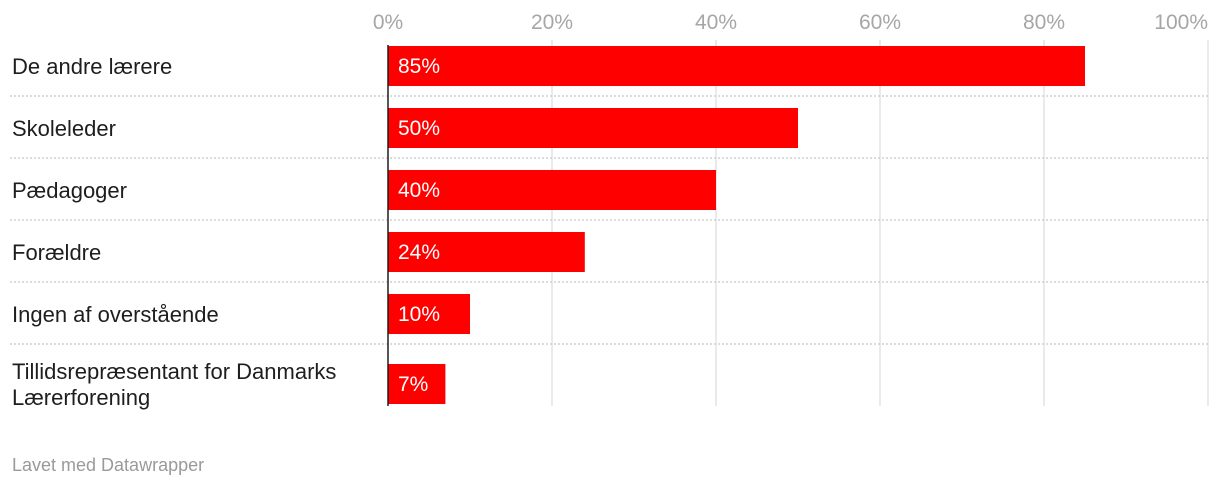  Describe the element at coordinates (64, 128) in the screenshot. I see `category-label: Skoleleder` at that location.